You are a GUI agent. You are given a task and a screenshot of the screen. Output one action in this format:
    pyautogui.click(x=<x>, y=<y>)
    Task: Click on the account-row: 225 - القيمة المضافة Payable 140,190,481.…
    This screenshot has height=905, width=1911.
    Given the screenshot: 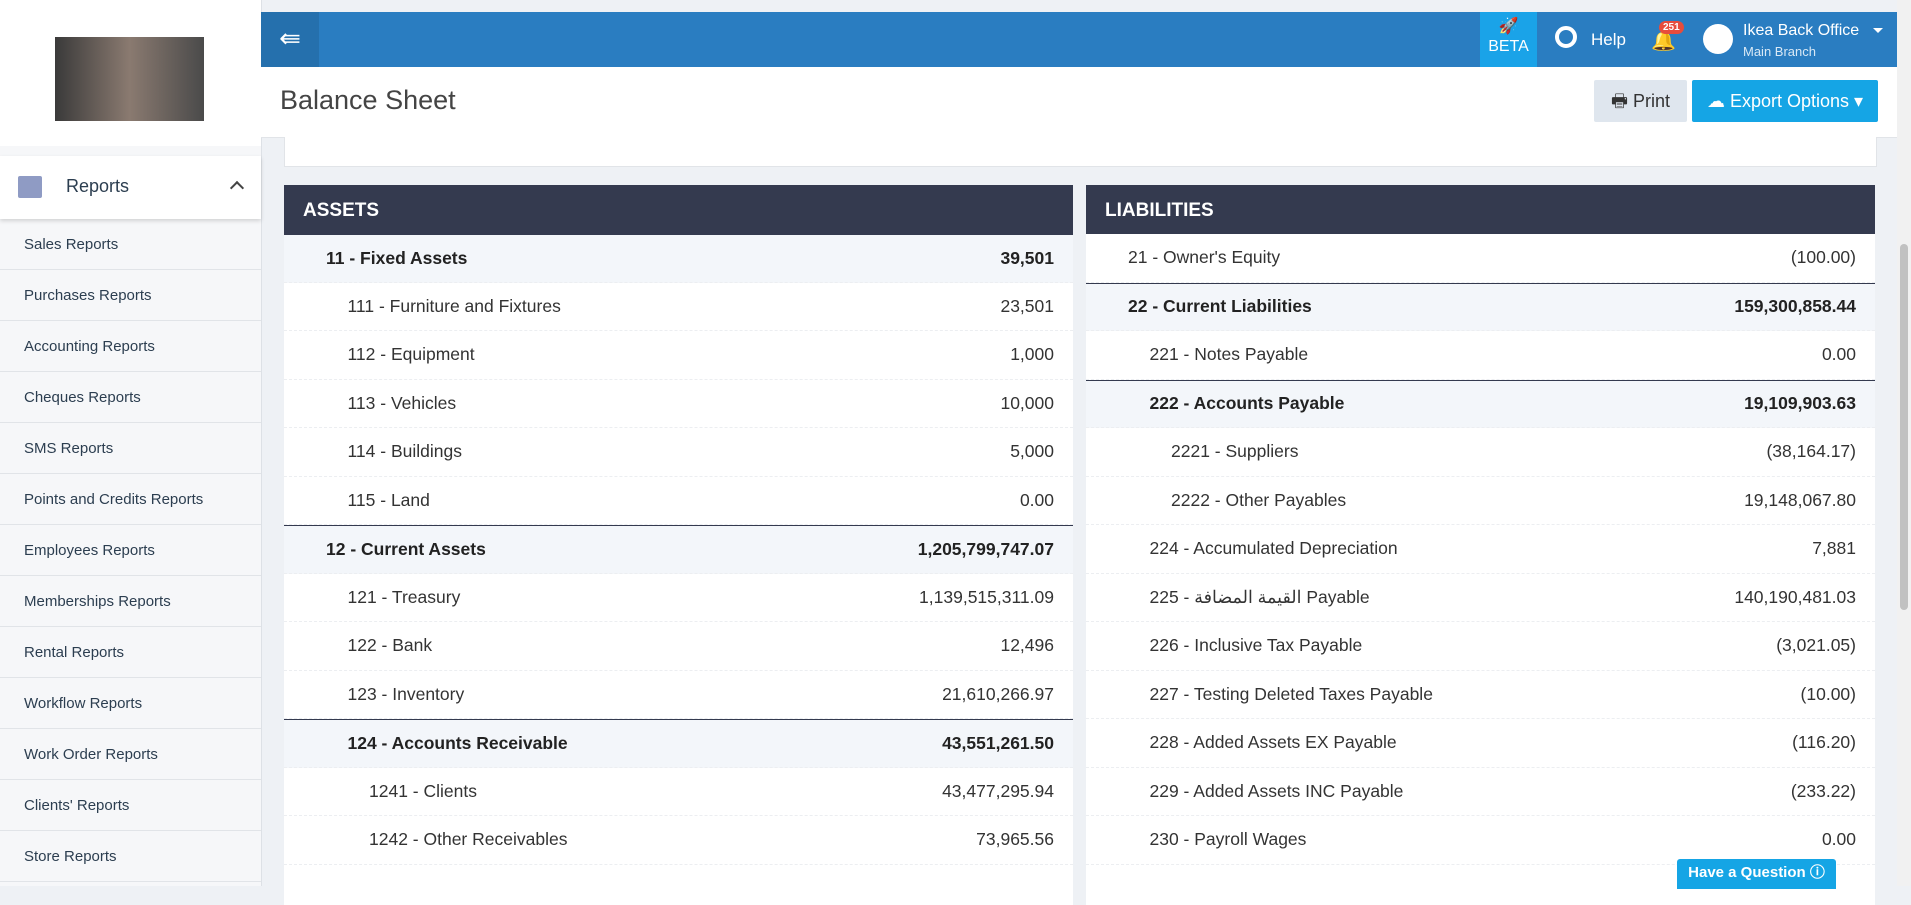 What is the action you would take?
    pyautogui.click(x=1480, y=597)
    